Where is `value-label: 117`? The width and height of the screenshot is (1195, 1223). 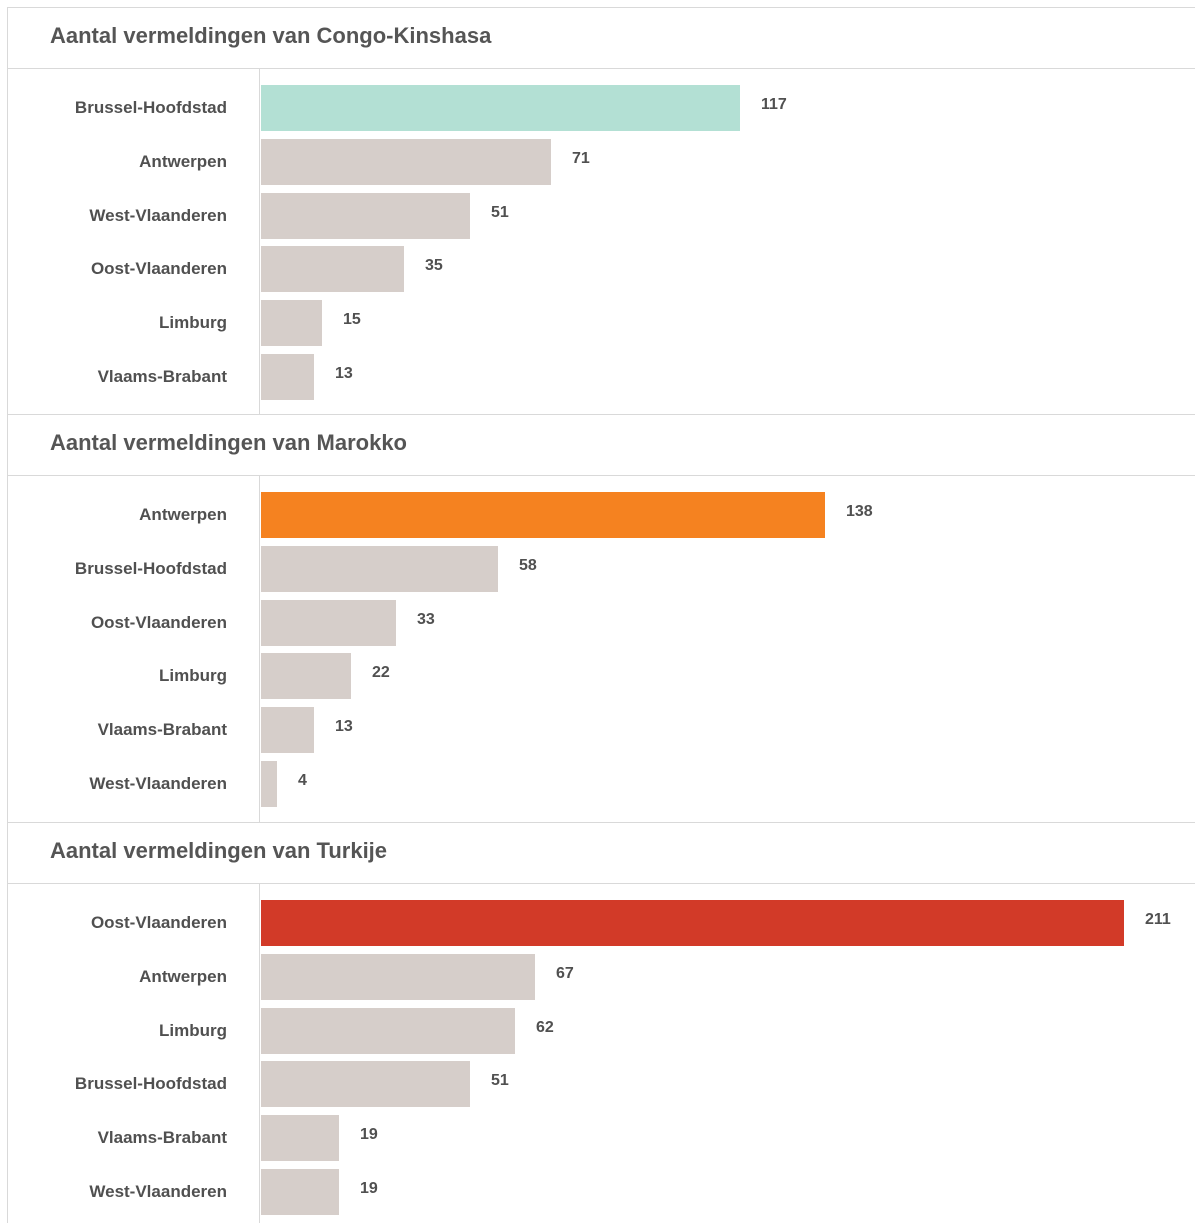
value-label: 117 is located at coordinates (774, 104).